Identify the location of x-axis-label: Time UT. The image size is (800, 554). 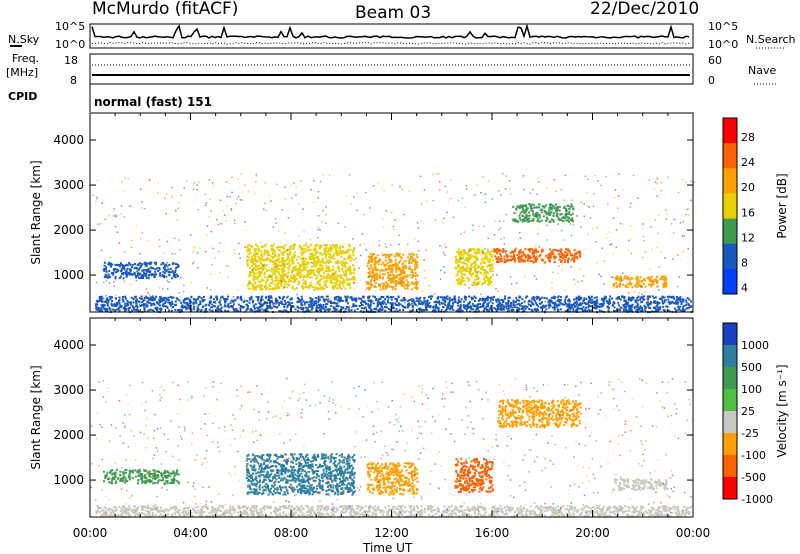
(387, 547).